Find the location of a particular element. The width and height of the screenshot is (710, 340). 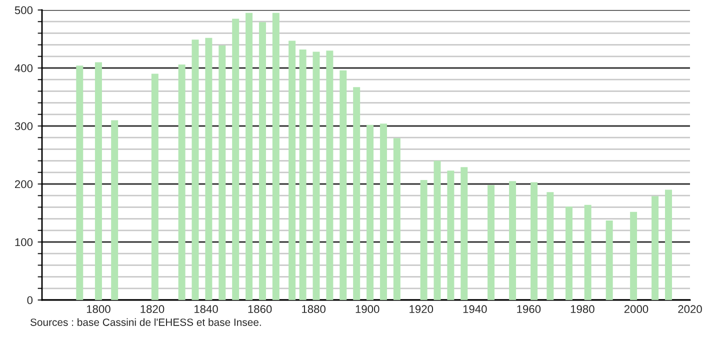

x-tick-label: 1800 is located at coordinates (98, 309).